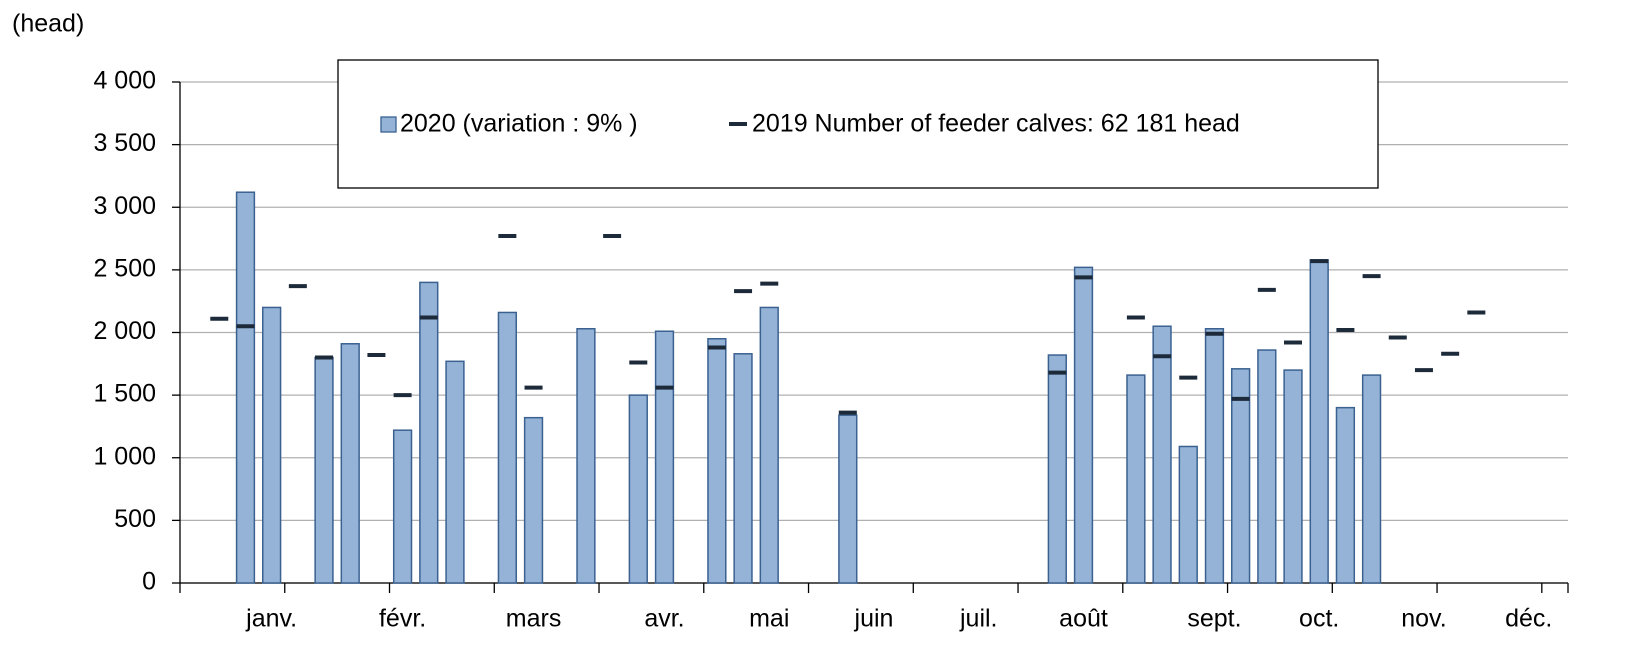 The width and height of the screenshot is (1648, 668). What do you see at coordinates (149, 582) in the screenshot?
I see `y-tick-label: 0` at bounding box center [149, 582].